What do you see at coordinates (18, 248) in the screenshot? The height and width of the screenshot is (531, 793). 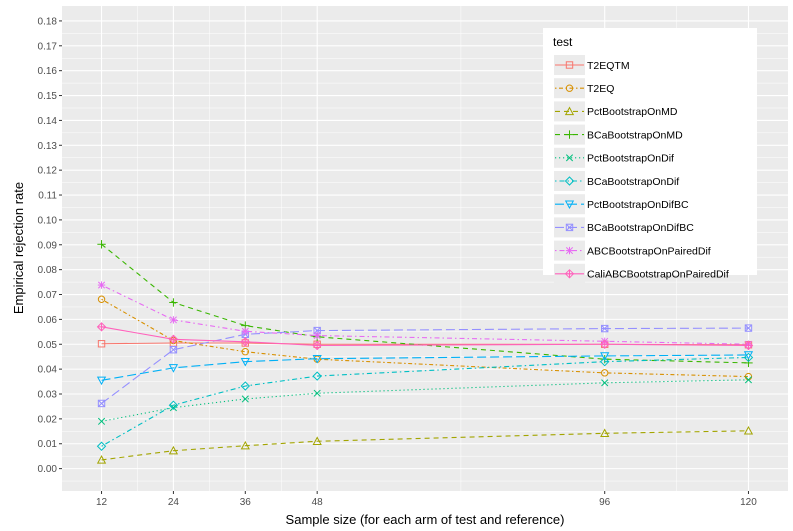 I see `y-axis-title: Empirical rejection rate` at bounding box center [18, 248].